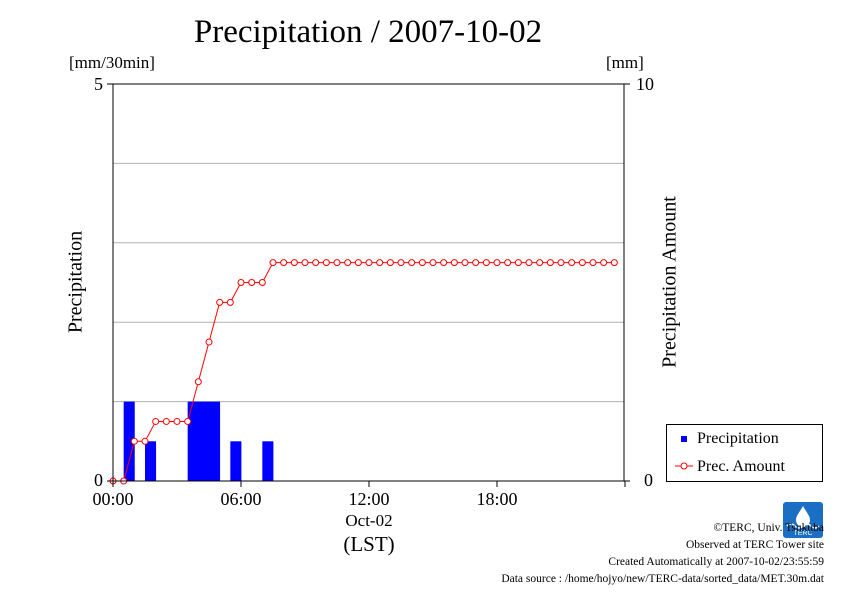  What do you see at coordinates (625, 62) in the screenshot?
I see `right-unit-label: [mm]` at bounding box center [625, 62].